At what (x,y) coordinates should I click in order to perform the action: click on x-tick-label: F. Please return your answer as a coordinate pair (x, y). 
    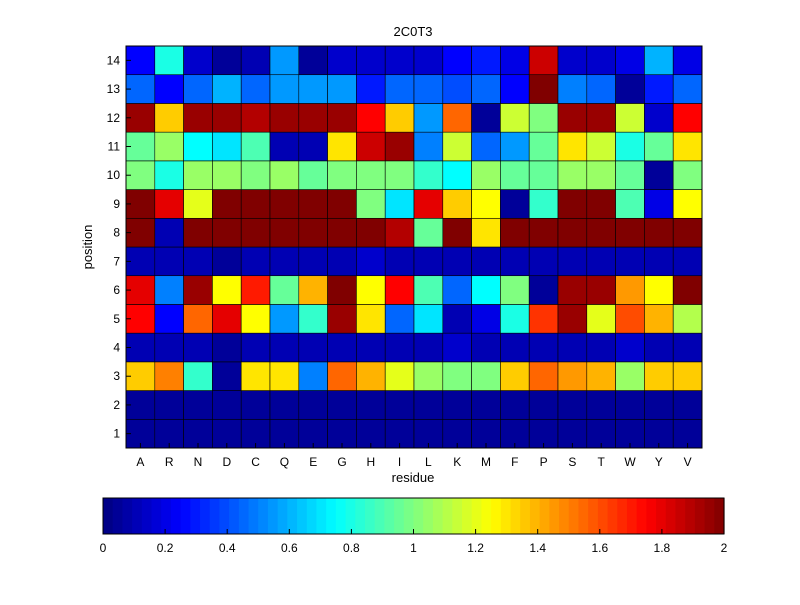
    Looking at the image, I should click on (514, 462).